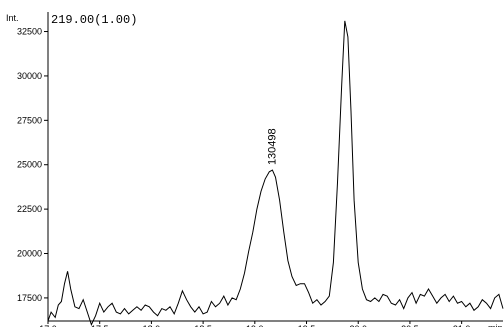 The height and width of the screenshot is (327, 504). I want to click on x-axis-label: min, so click(495, 325).